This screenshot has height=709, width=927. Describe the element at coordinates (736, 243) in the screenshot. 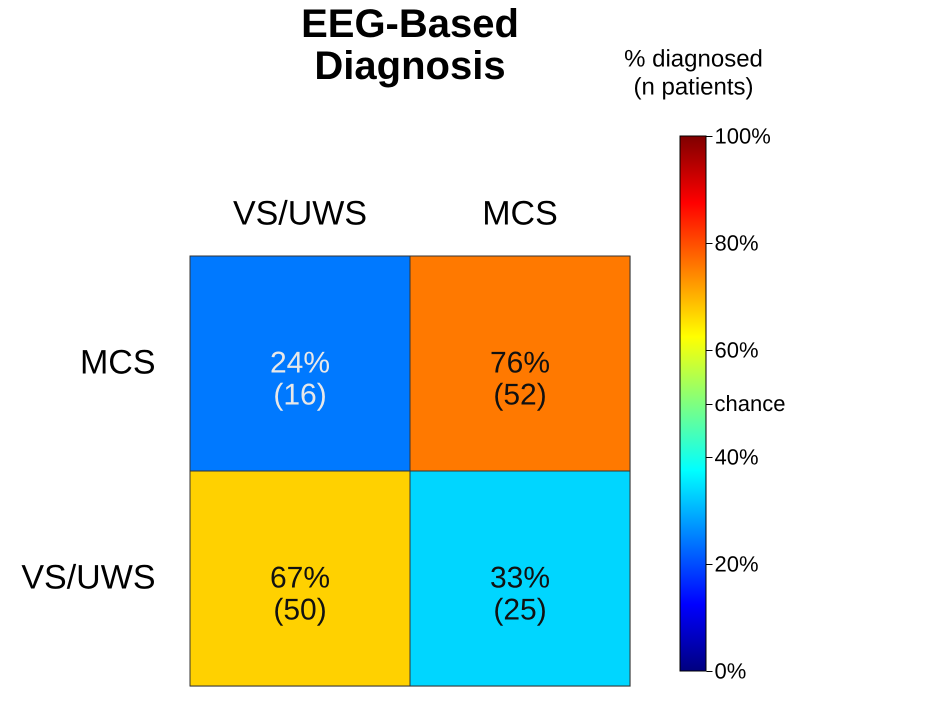

I see `color-bar-label: 80%` at that location.